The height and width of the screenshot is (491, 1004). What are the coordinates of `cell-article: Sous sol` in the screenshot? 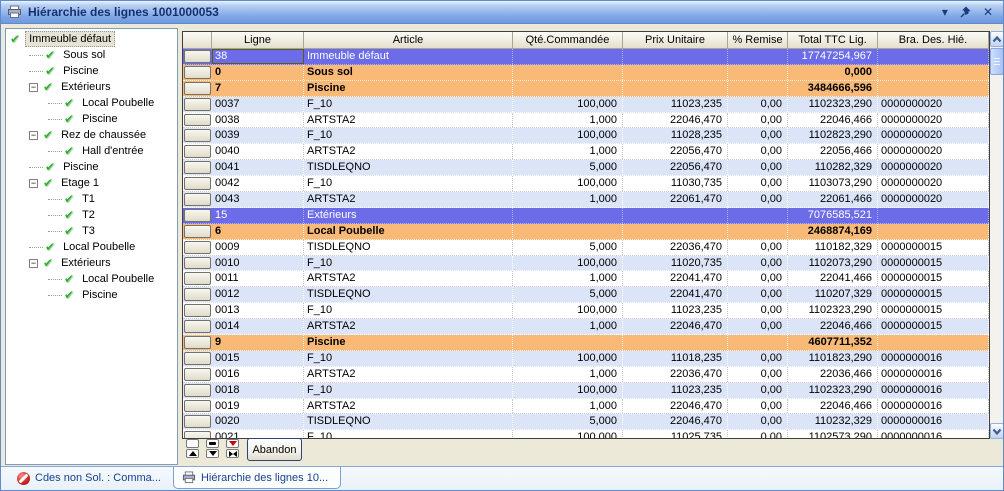 It's located at (408, 72).